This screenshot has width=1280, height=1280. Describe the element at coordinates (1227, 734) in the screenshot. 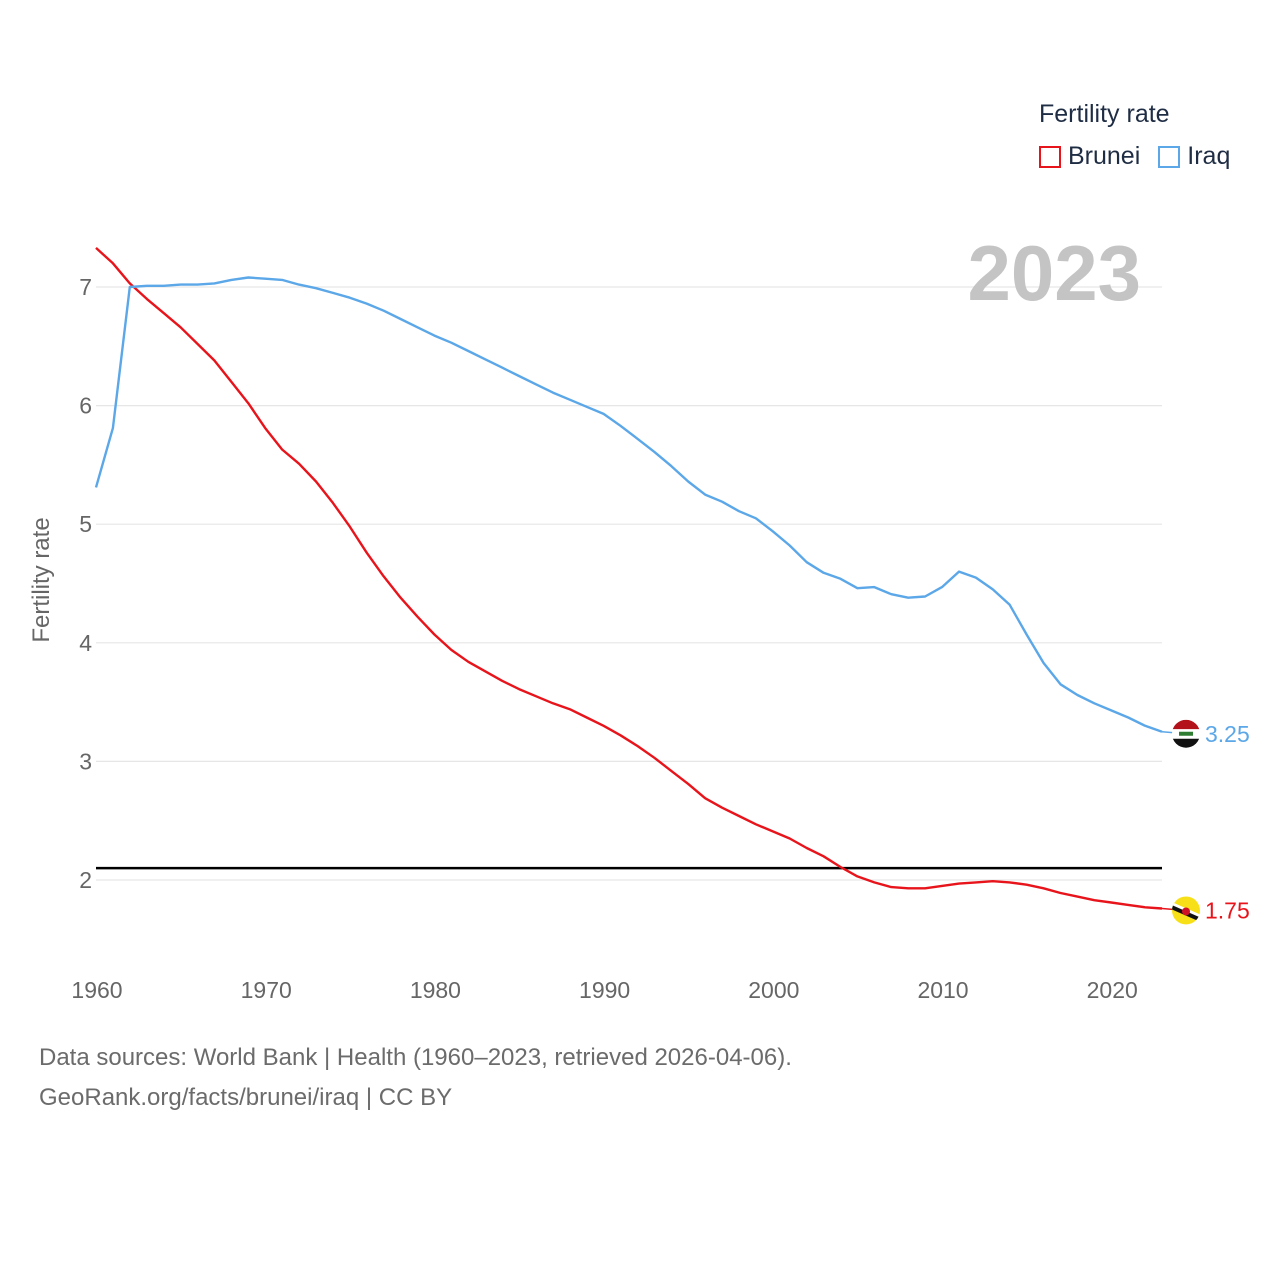

I see `end-label-iraq: 3.25` at that location.